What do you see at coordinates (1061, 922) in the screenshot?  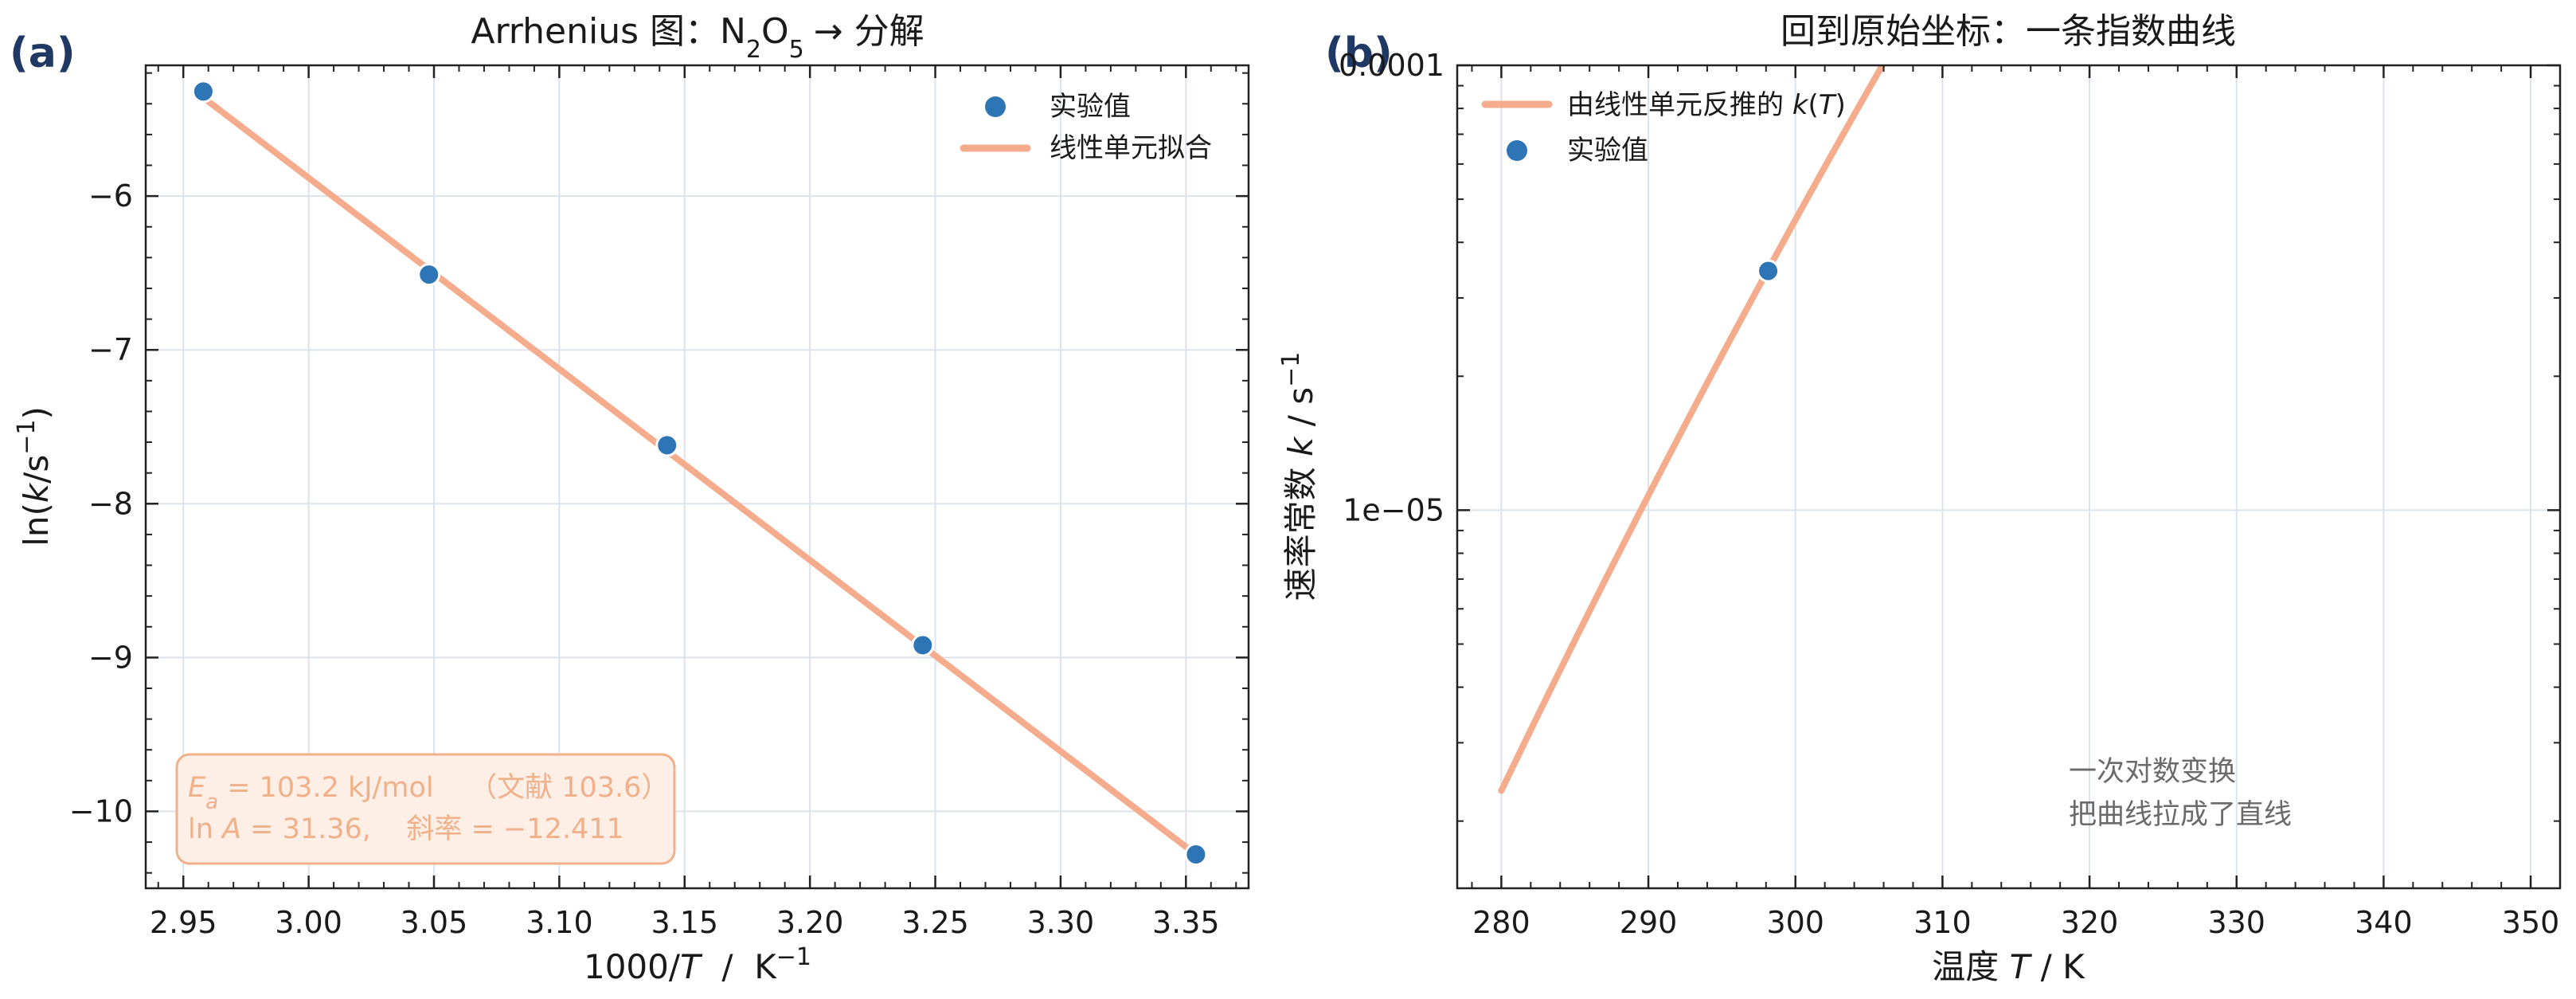 I see `panel-a-x-tick-label: 3.30` at bounding box center [1061, 922].